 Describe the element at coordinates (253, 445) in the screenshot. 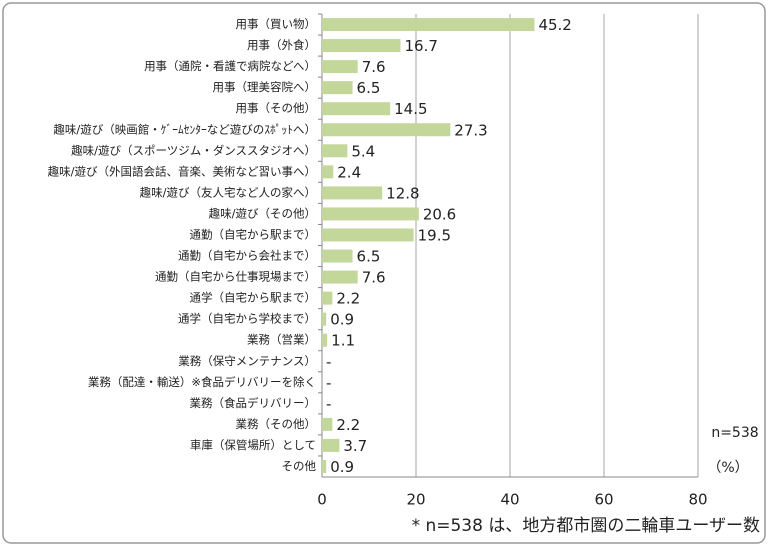

I see `y-tick-label: 車庫（保管場所）として` at that location.